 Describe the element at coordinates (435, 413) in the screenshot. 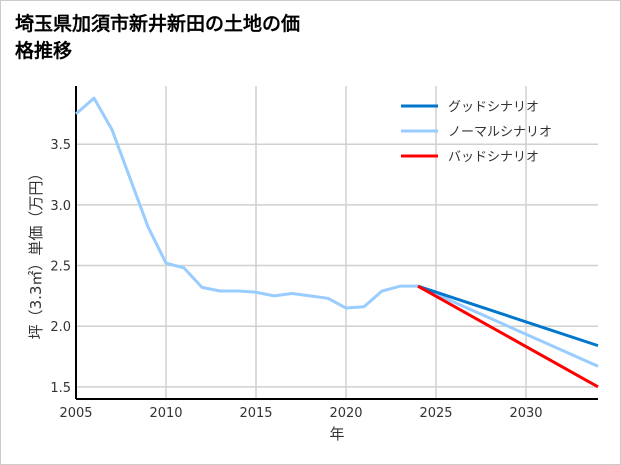

I see `x-tick-label: 2025` at that location.